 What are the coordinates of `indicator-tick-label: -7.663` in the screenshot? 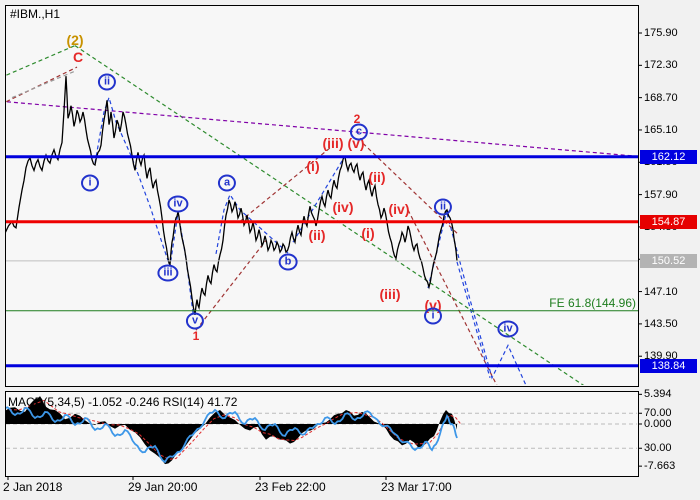 It's located at (660, 466).